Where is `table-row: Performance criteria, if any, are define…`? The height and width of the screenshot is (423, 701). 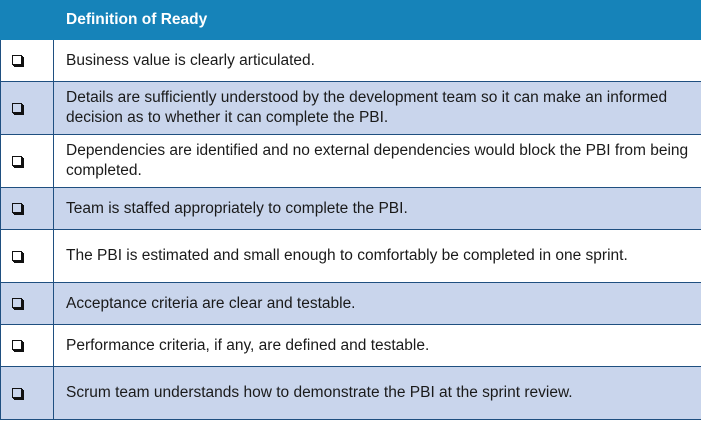 table-row: Performance criteria, if any, are define… is located at coordinates (350, 345).